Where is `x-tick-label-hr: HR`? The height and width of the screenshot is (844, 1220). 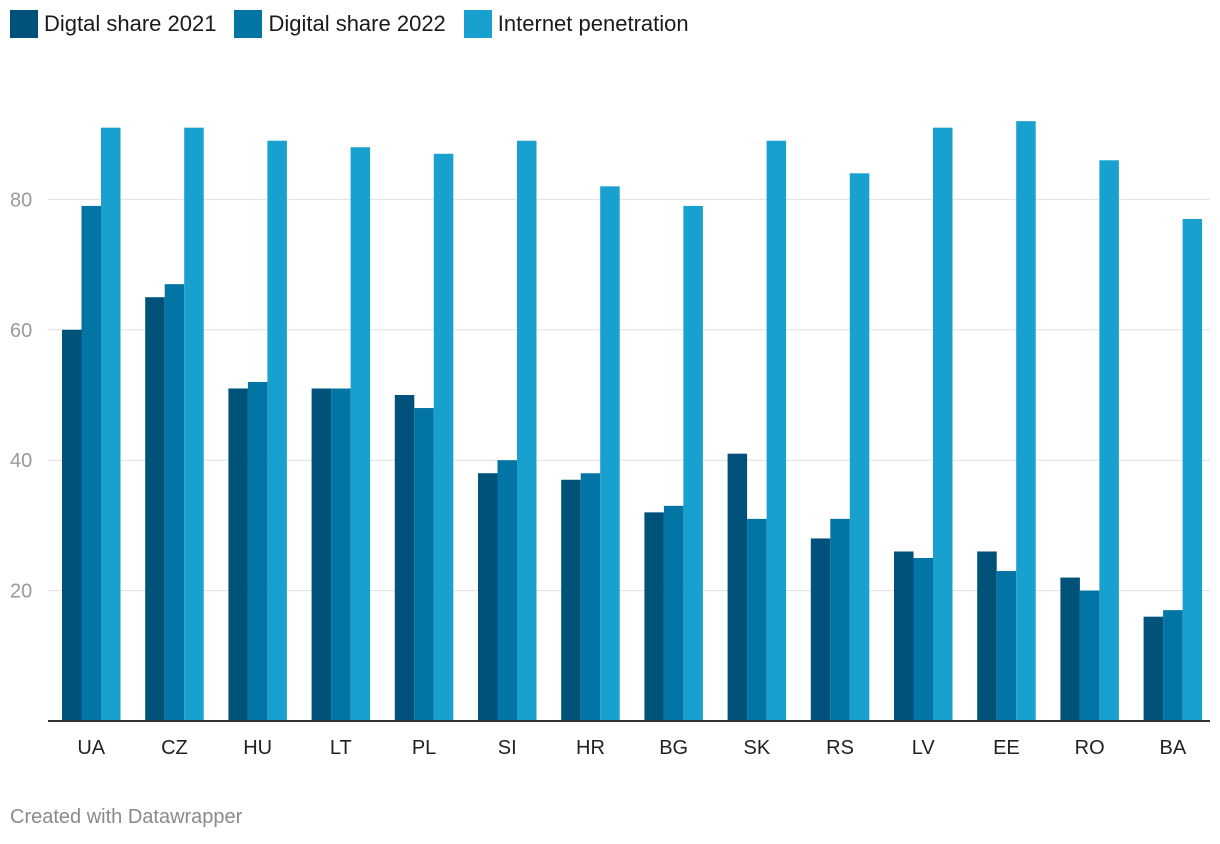
x-tick-label-hr: HR is located at coordinates (590, 748).